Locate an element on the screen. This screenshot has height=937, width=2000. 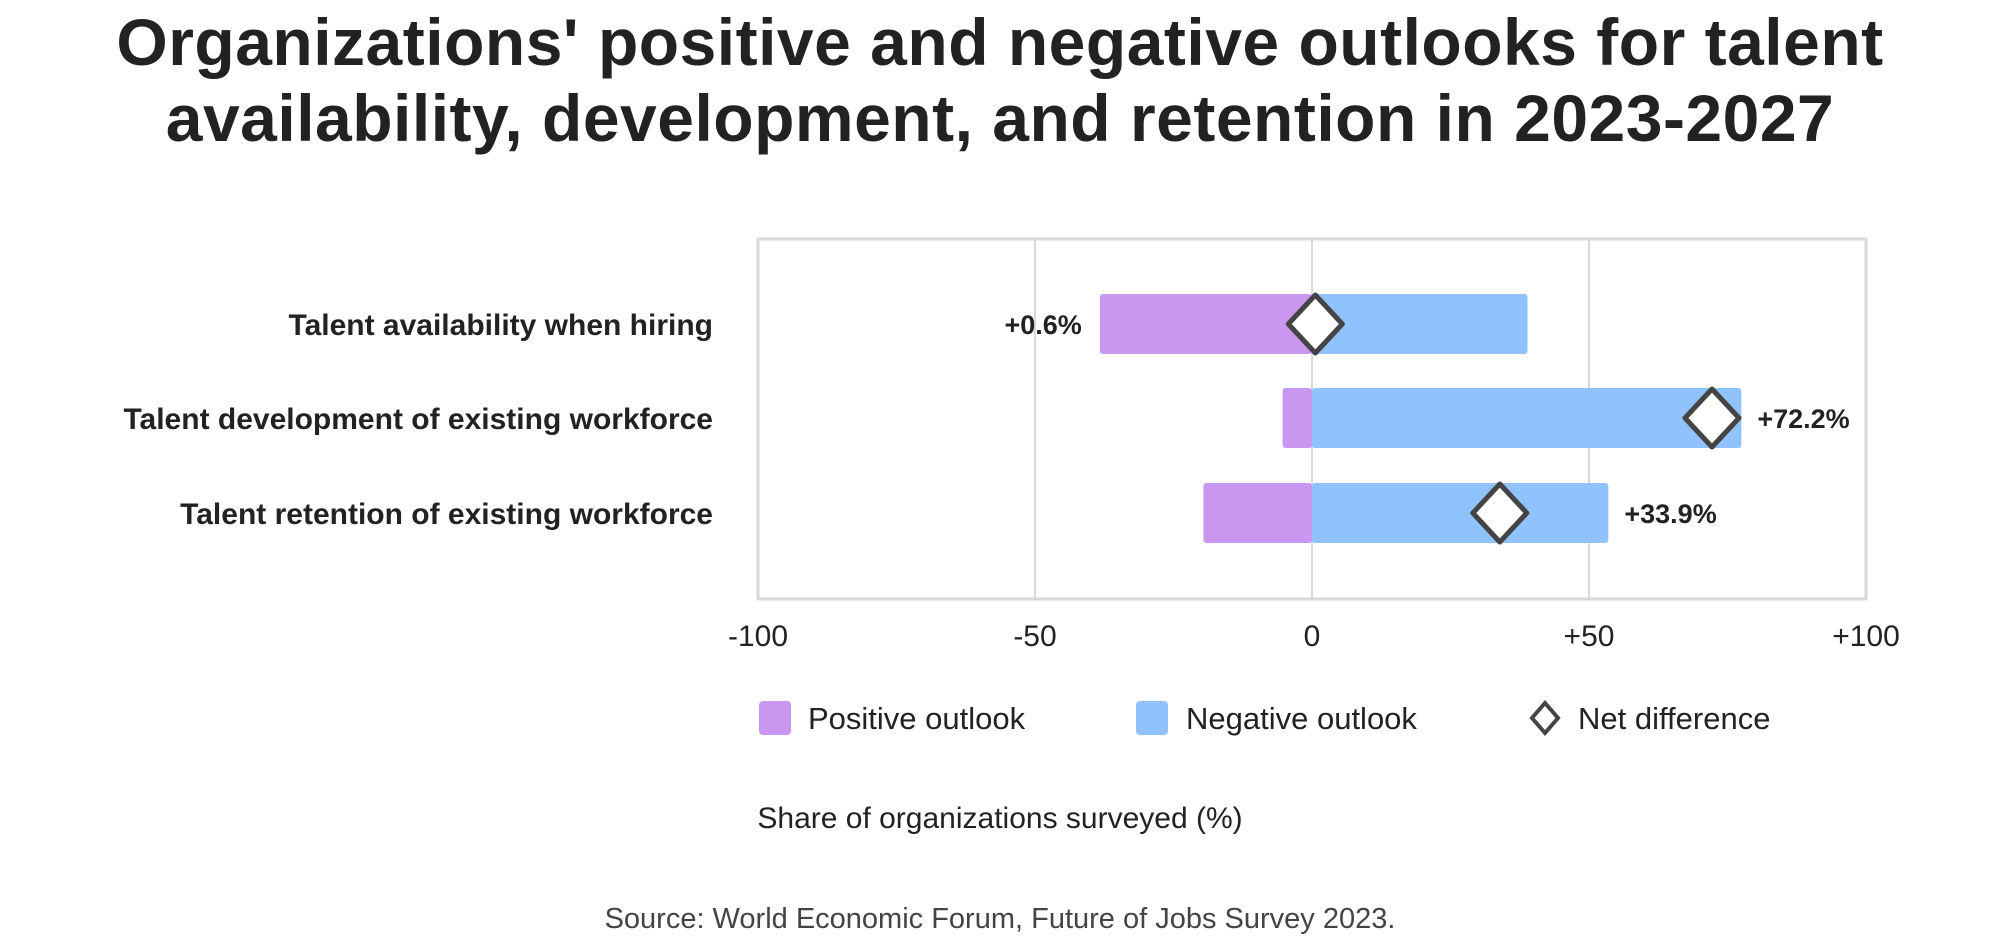
data-label: +33.9% is located at coordinates (1670, 514).